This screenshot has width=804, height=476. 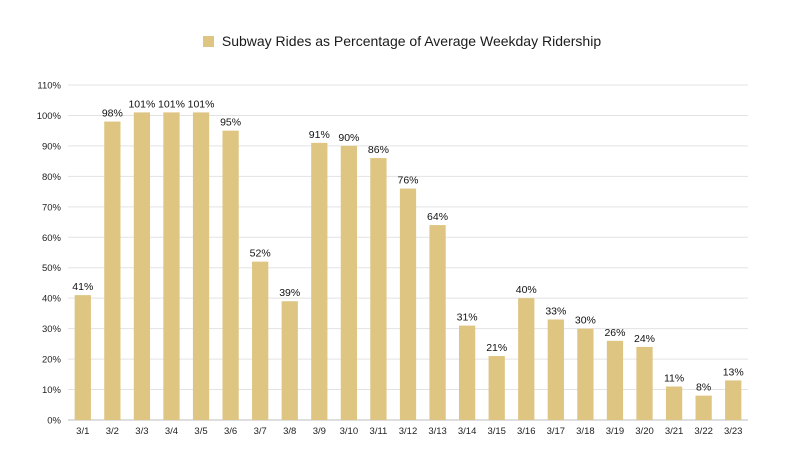 What do you see at coordinates (526, 290) in the screenshot?
I see `data-label: 40%` at bounding box center [526, 290].